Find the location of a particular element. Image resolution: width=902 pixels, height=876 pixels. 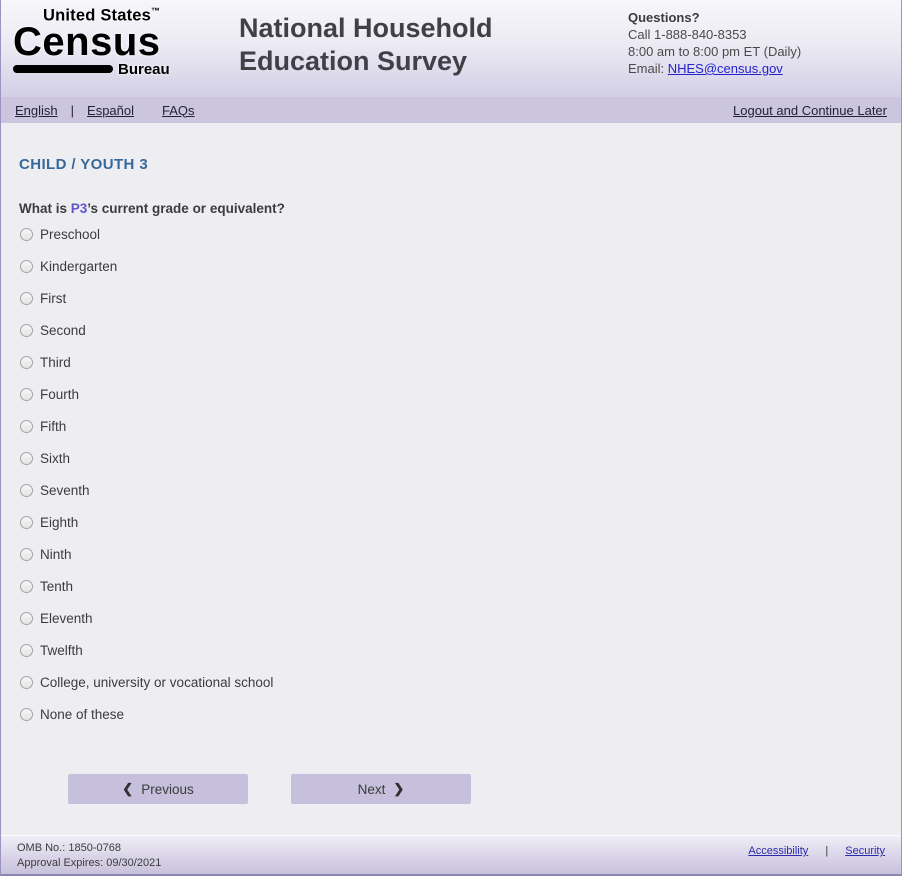

radio-label: Third is located at coordinates (55, 362).